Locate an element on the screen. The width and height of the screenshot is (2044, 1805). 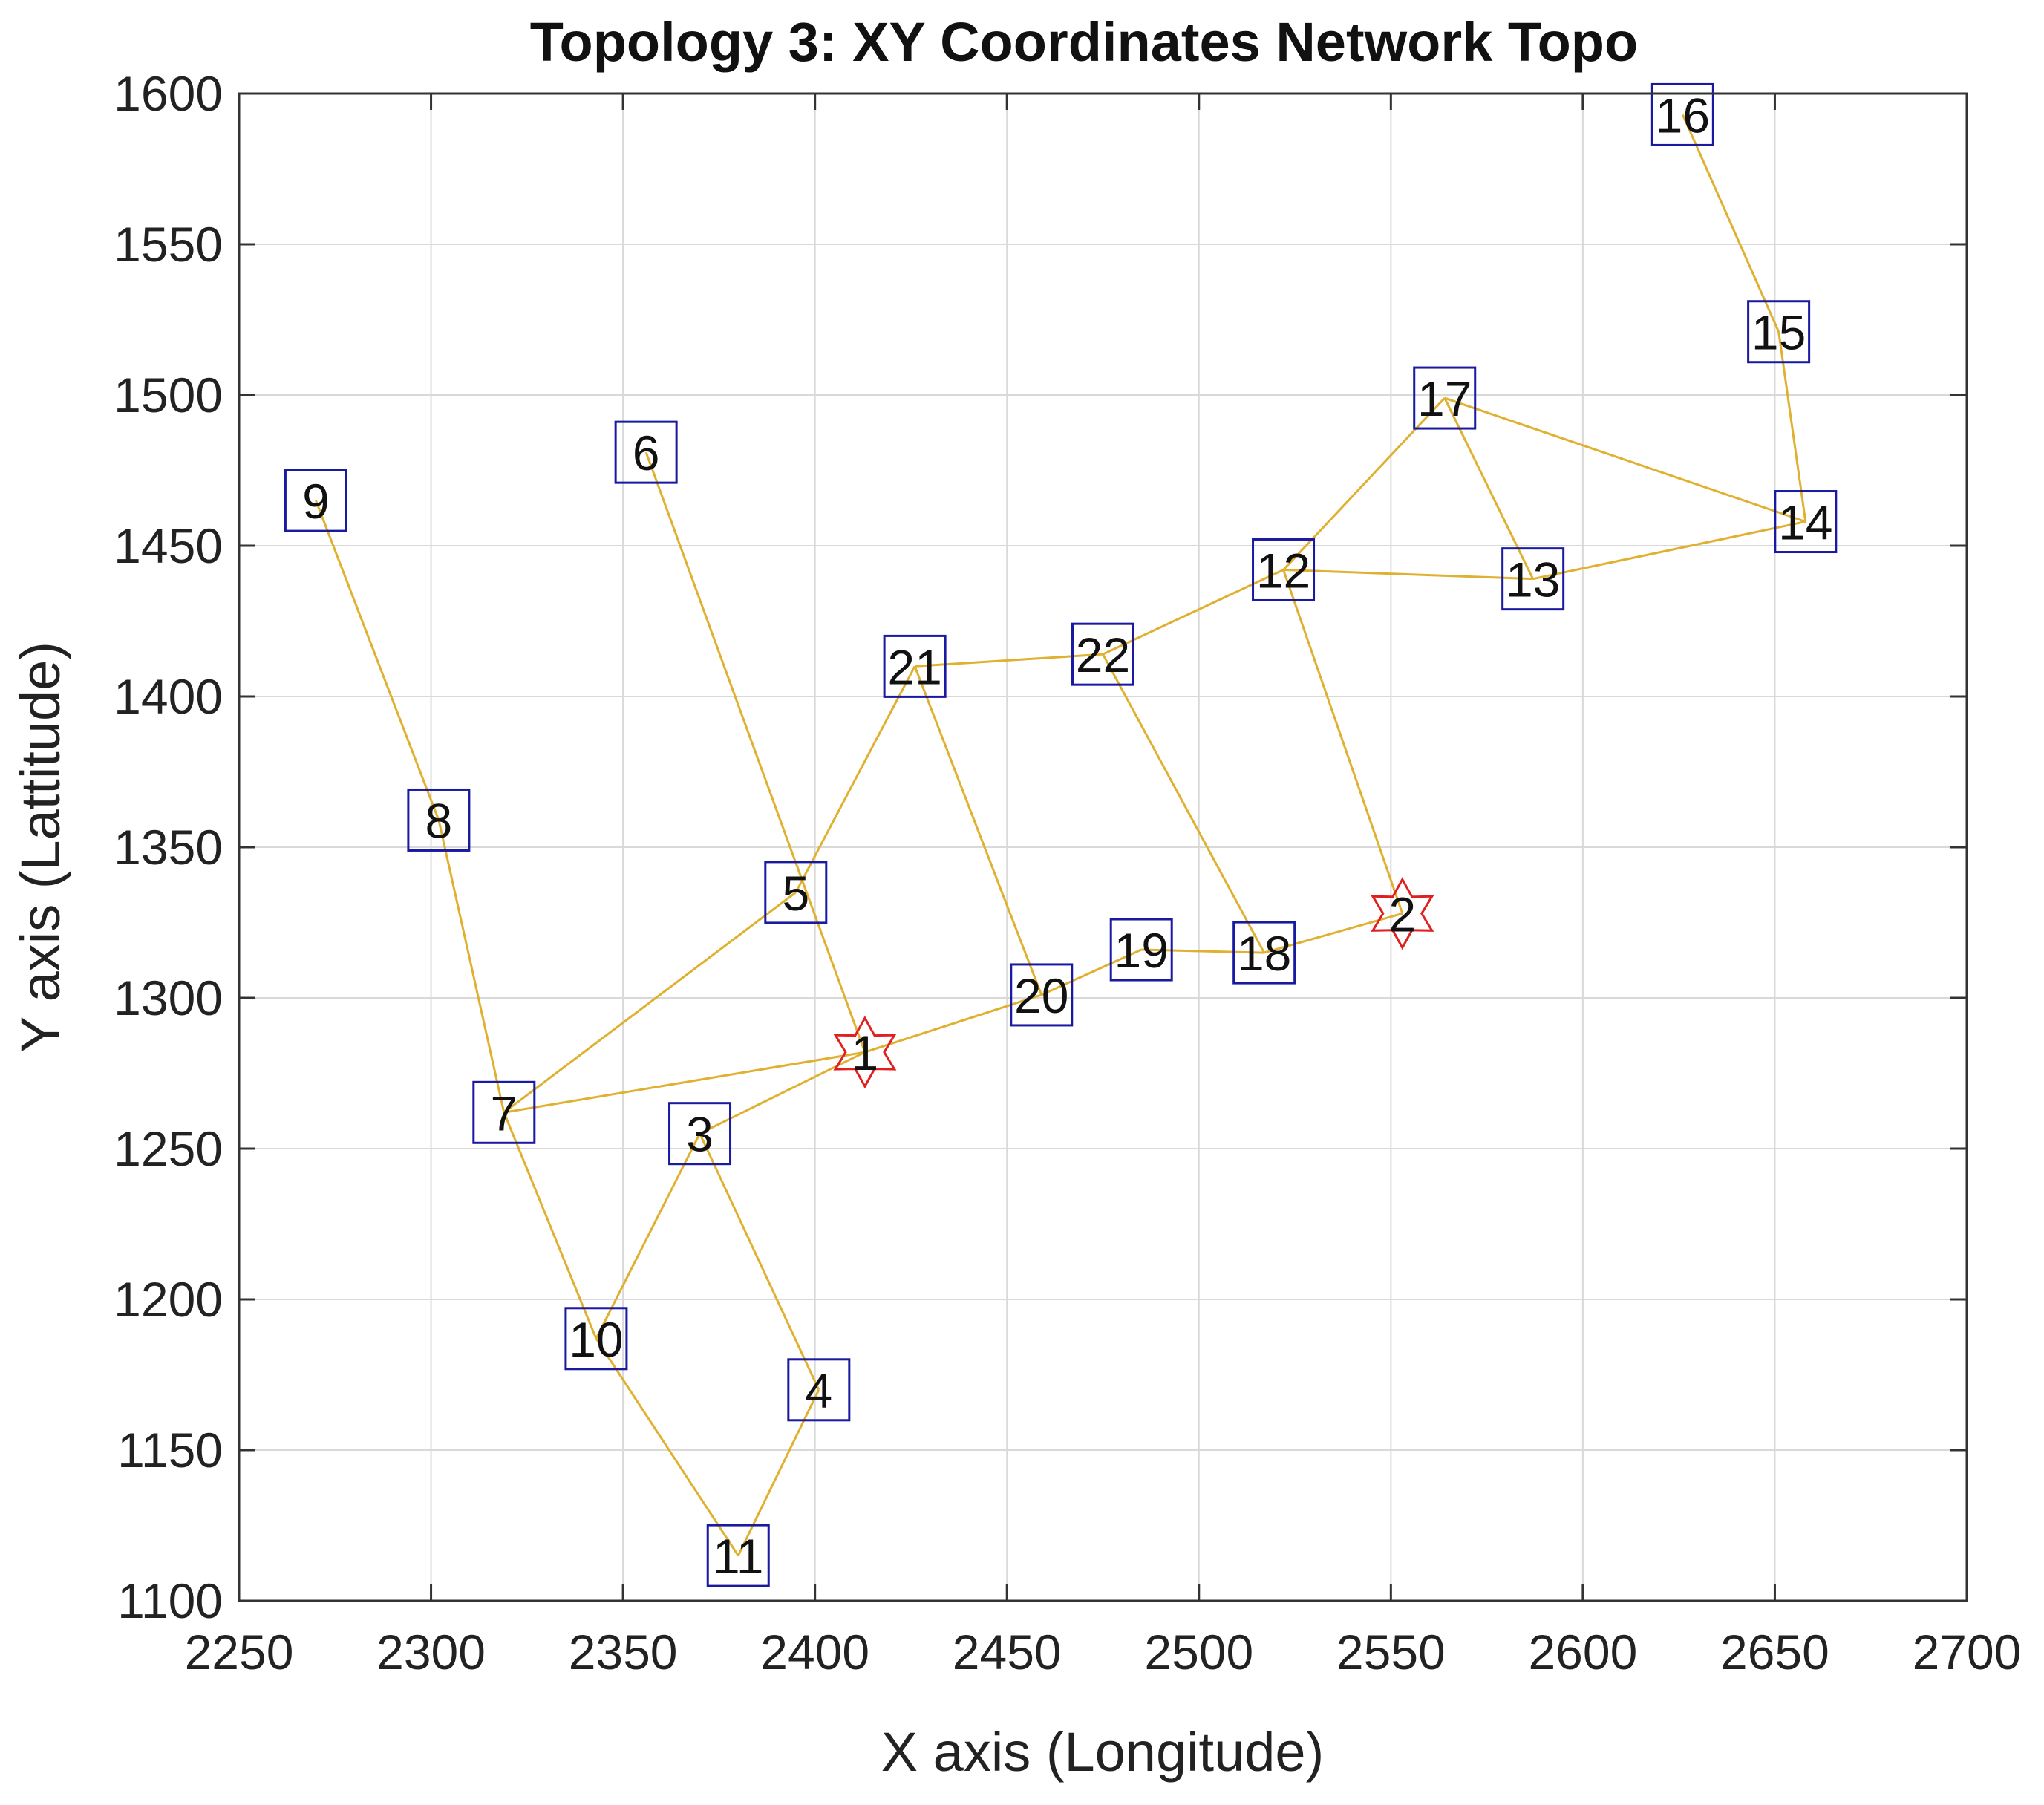
x-tick-label: 2550 is located at coordinates (1391, 1653).